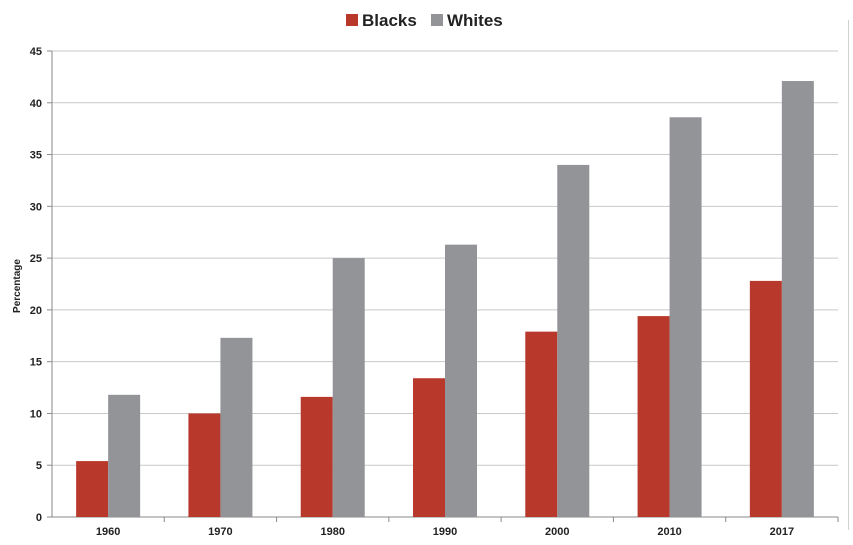 The image size is (853, 545). Describe the element at coordinates (92, 489) in the screenshot. I see `bar-blacks-1960` at that location.